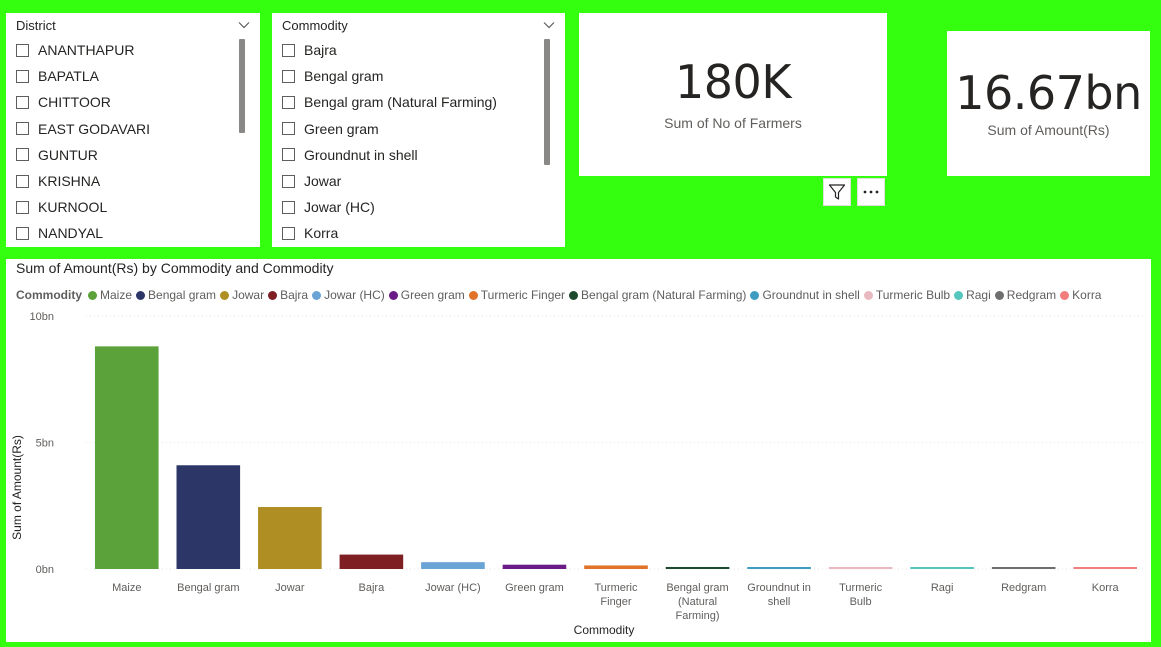 The image size is (1161, 647). What do you see at coordinates (321, 233) in the screenshot?
I see `slicer-item-label: Korra` at bounding box center [321, 233].